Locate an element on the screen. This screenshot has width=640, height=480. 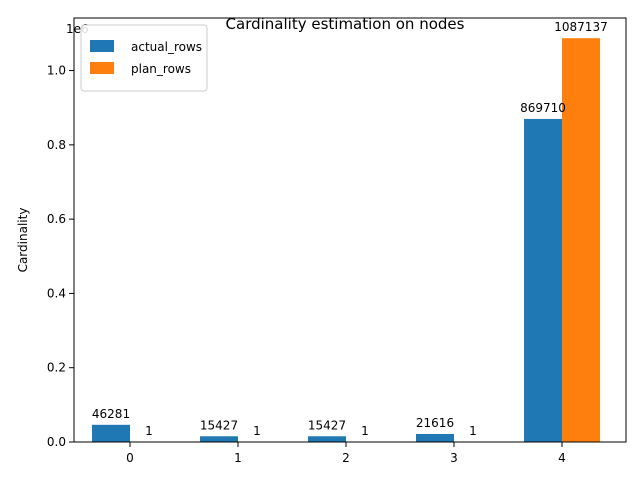
legend-label-plan_rows: plan_rows is located at coordinates (161, 69).